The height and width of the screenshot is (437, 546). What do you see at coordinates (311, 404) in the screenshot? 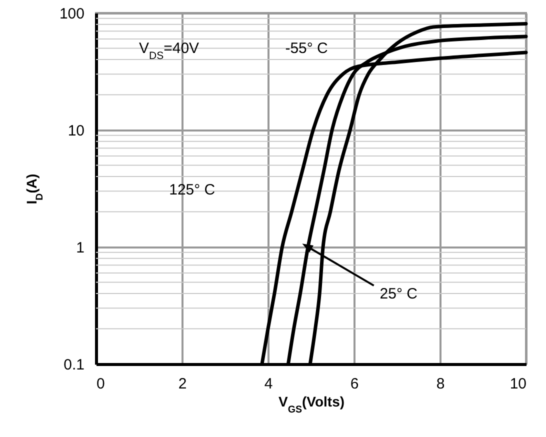
I see `x-axis-title: V$_{GS}$(Volts)` at bounding box center [311, 404].